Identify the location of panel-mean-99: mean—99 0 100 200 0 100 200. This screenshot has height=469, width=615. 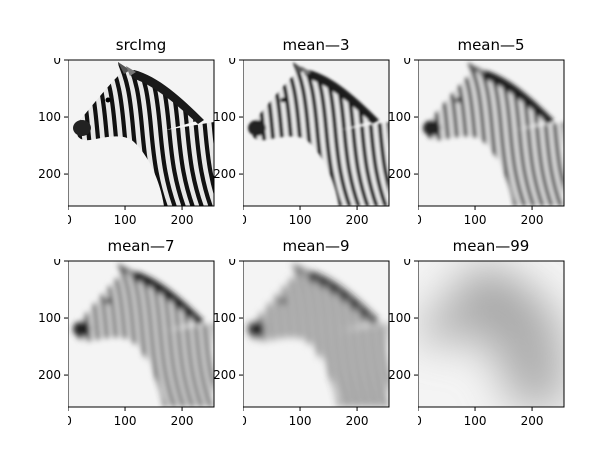
(488, 340).